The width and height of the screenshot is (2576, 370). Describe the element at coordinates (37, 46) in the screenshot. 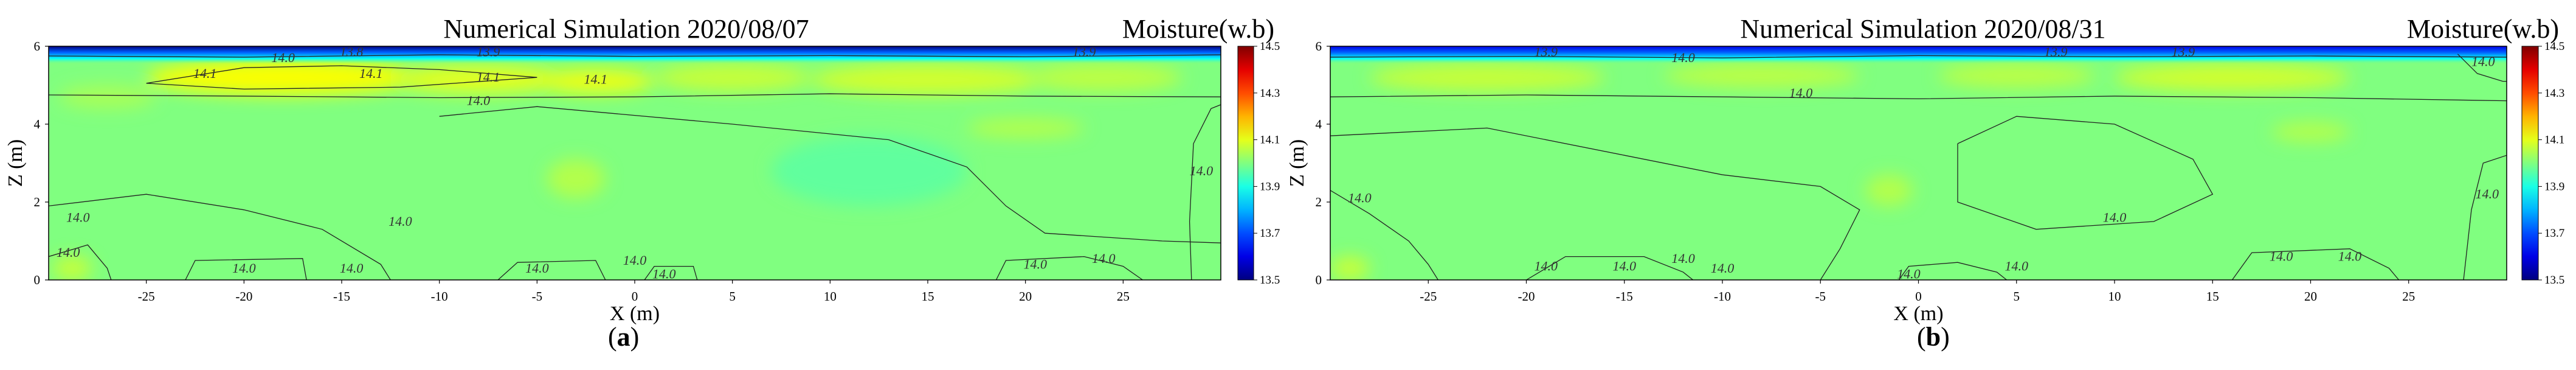

I see `y-tick-label: 6` at that location.